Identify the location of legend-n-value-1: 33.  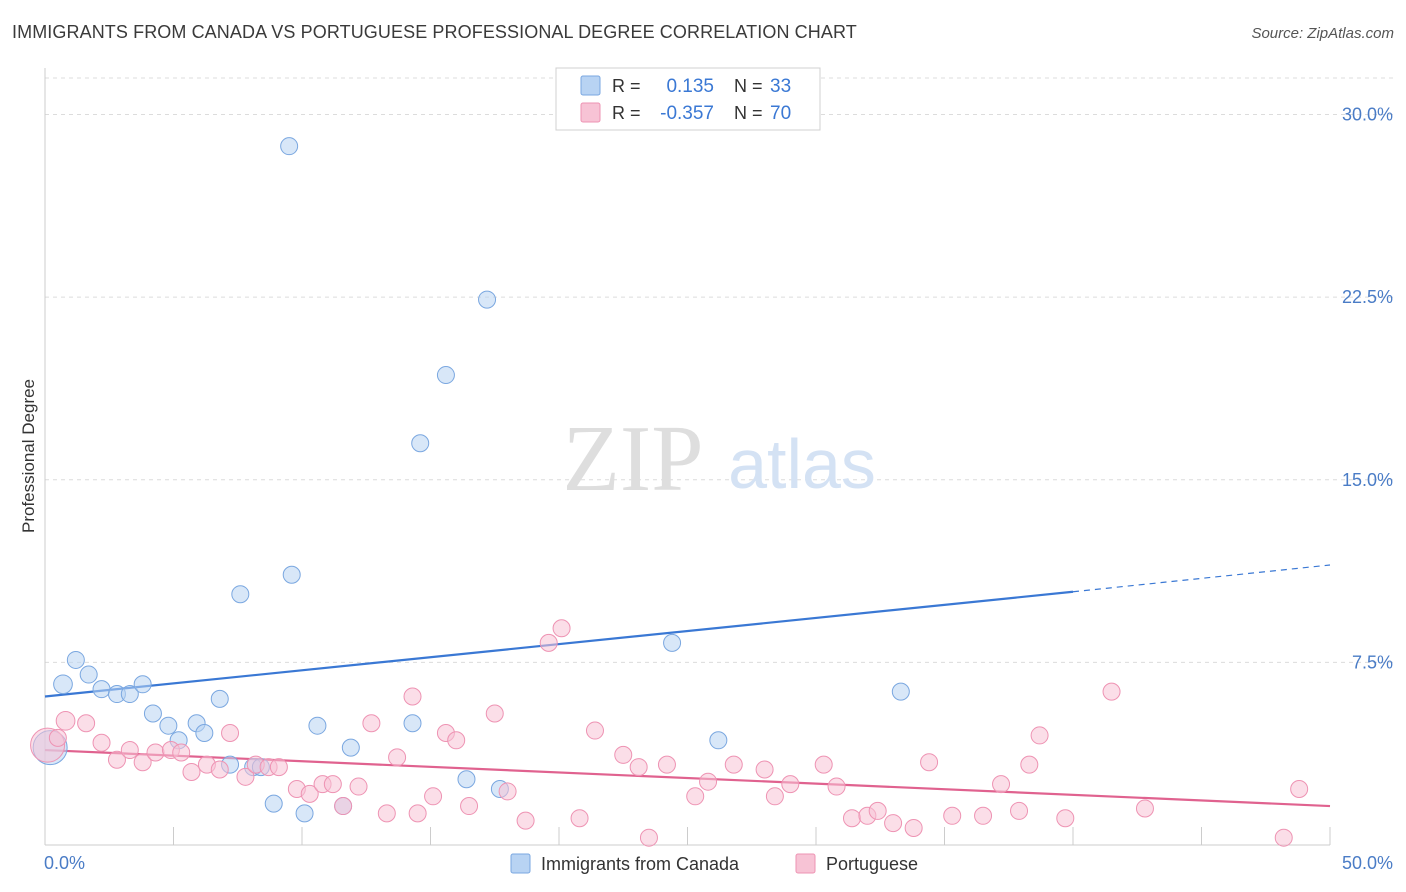
(780, 86).